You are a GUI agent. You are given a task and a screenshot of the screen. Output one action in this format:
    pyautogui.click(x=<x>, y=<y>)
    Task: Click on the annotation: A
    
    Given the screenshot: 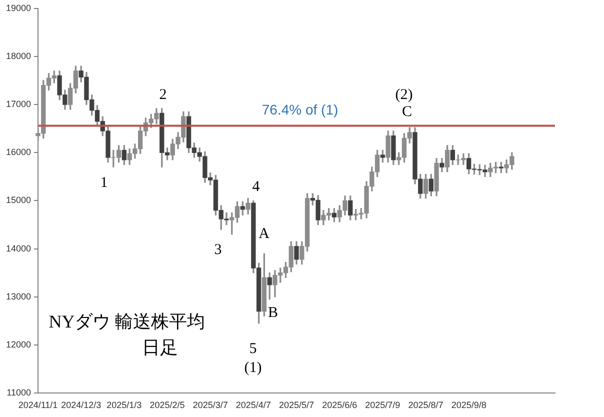 What is the action you would take?
    pyautogui.click(x=264, y=234)
    